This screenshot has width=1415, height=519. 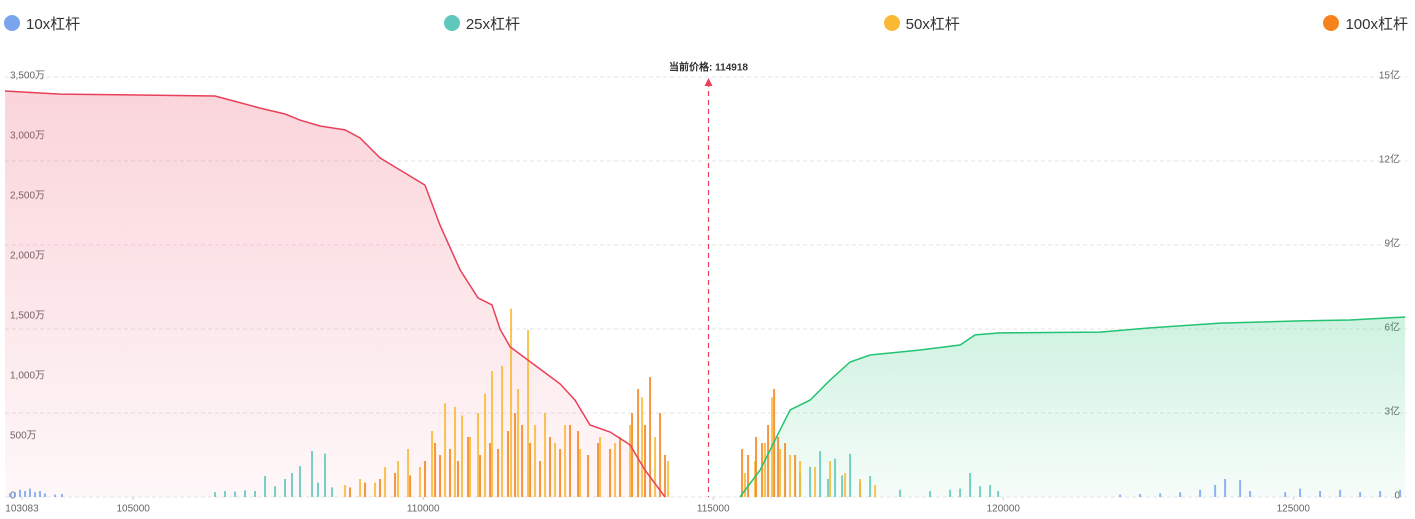 I want to click on legend-label: 10x杠杆, so click(x=53, y=24).